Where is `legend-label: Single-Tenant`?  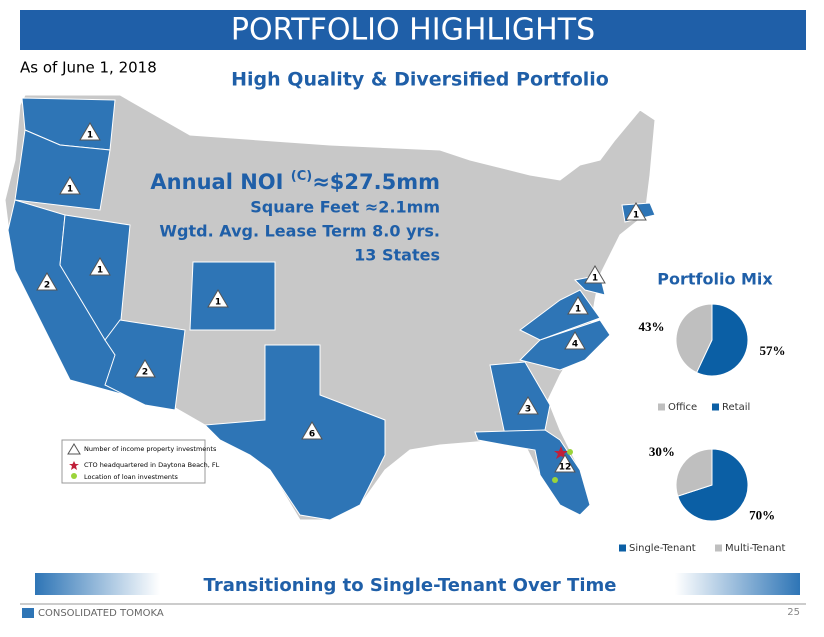
legend-label: Single-Tenant is located at coordinates (662, 548).